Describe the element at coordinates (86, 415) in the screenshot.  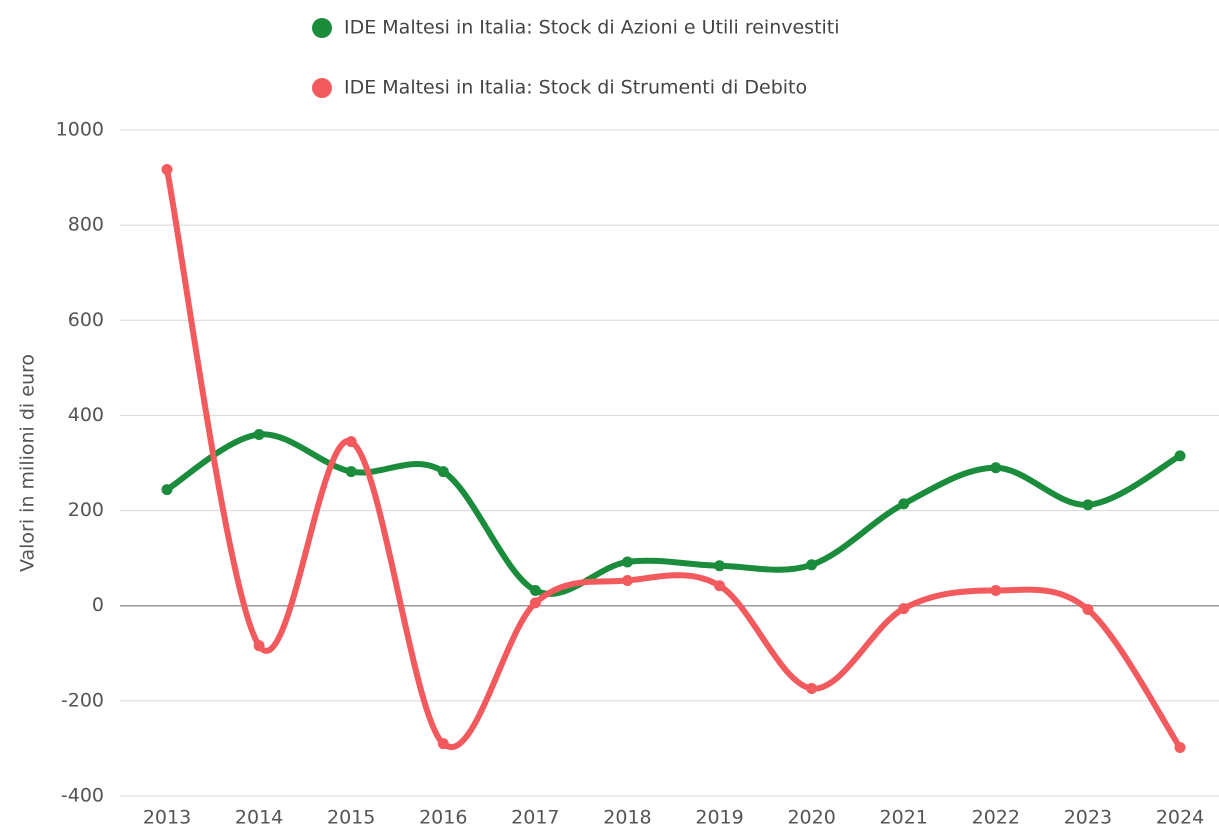
I see `y-tick-label: 400` at that location.